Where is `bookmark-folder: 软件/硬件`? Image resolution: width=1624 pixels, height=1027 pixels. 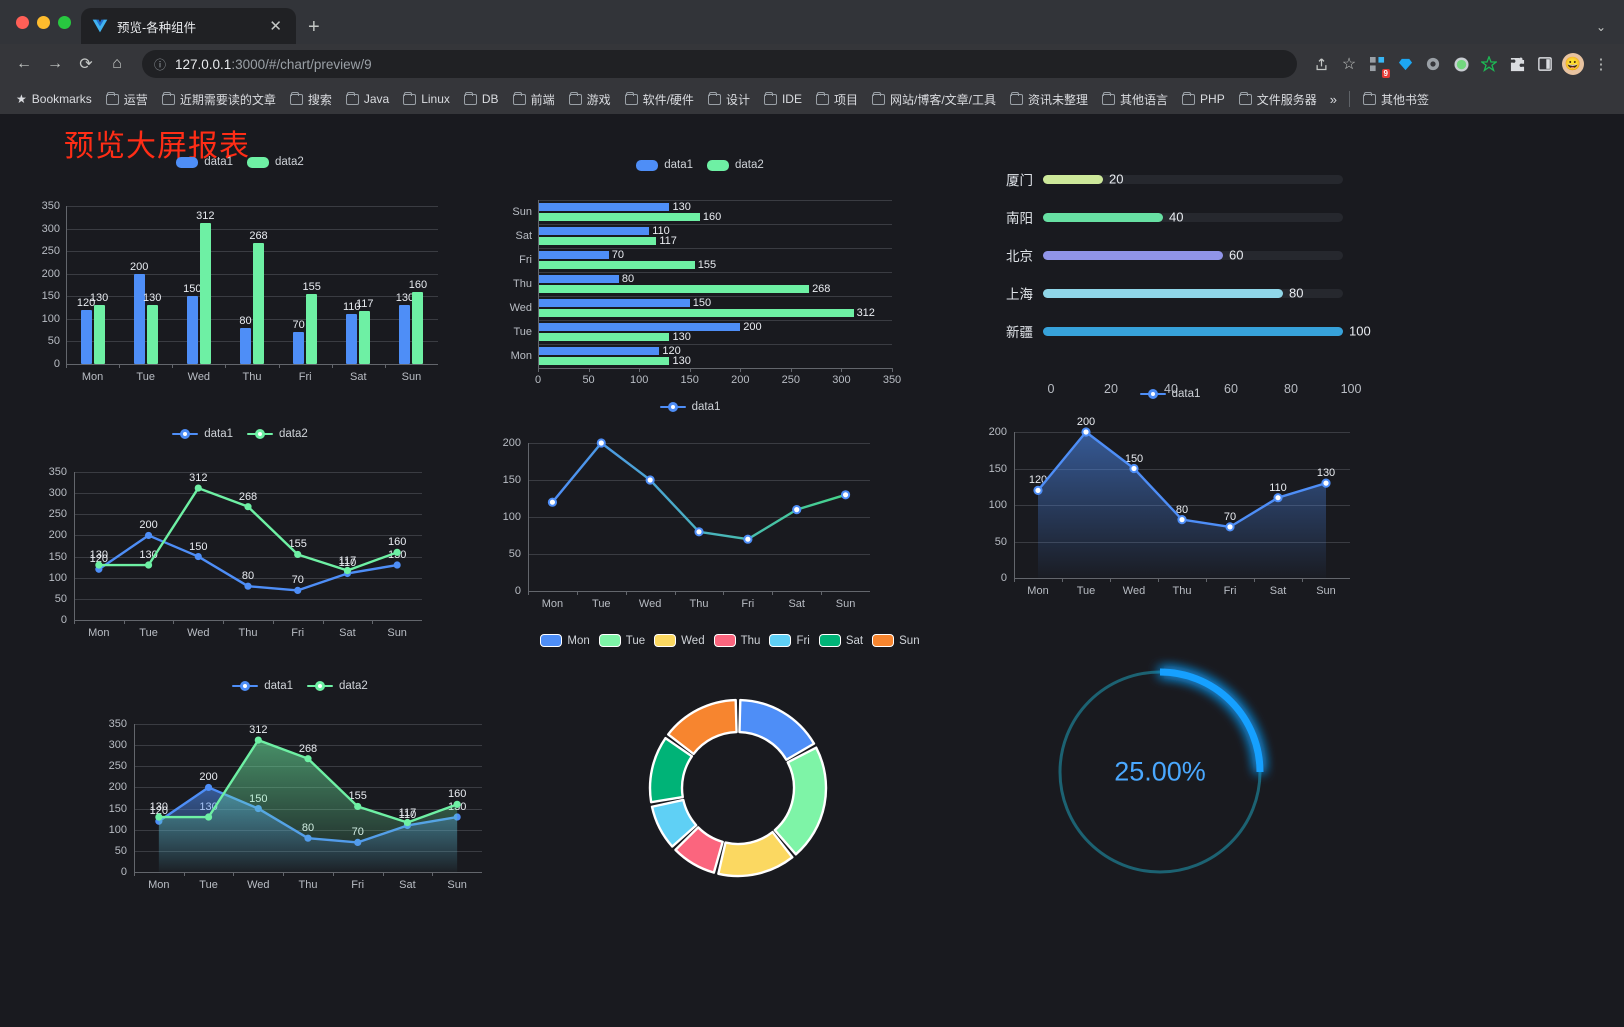
bookmark-folder: 软件/硬件 is located at coordinates (659, 99).